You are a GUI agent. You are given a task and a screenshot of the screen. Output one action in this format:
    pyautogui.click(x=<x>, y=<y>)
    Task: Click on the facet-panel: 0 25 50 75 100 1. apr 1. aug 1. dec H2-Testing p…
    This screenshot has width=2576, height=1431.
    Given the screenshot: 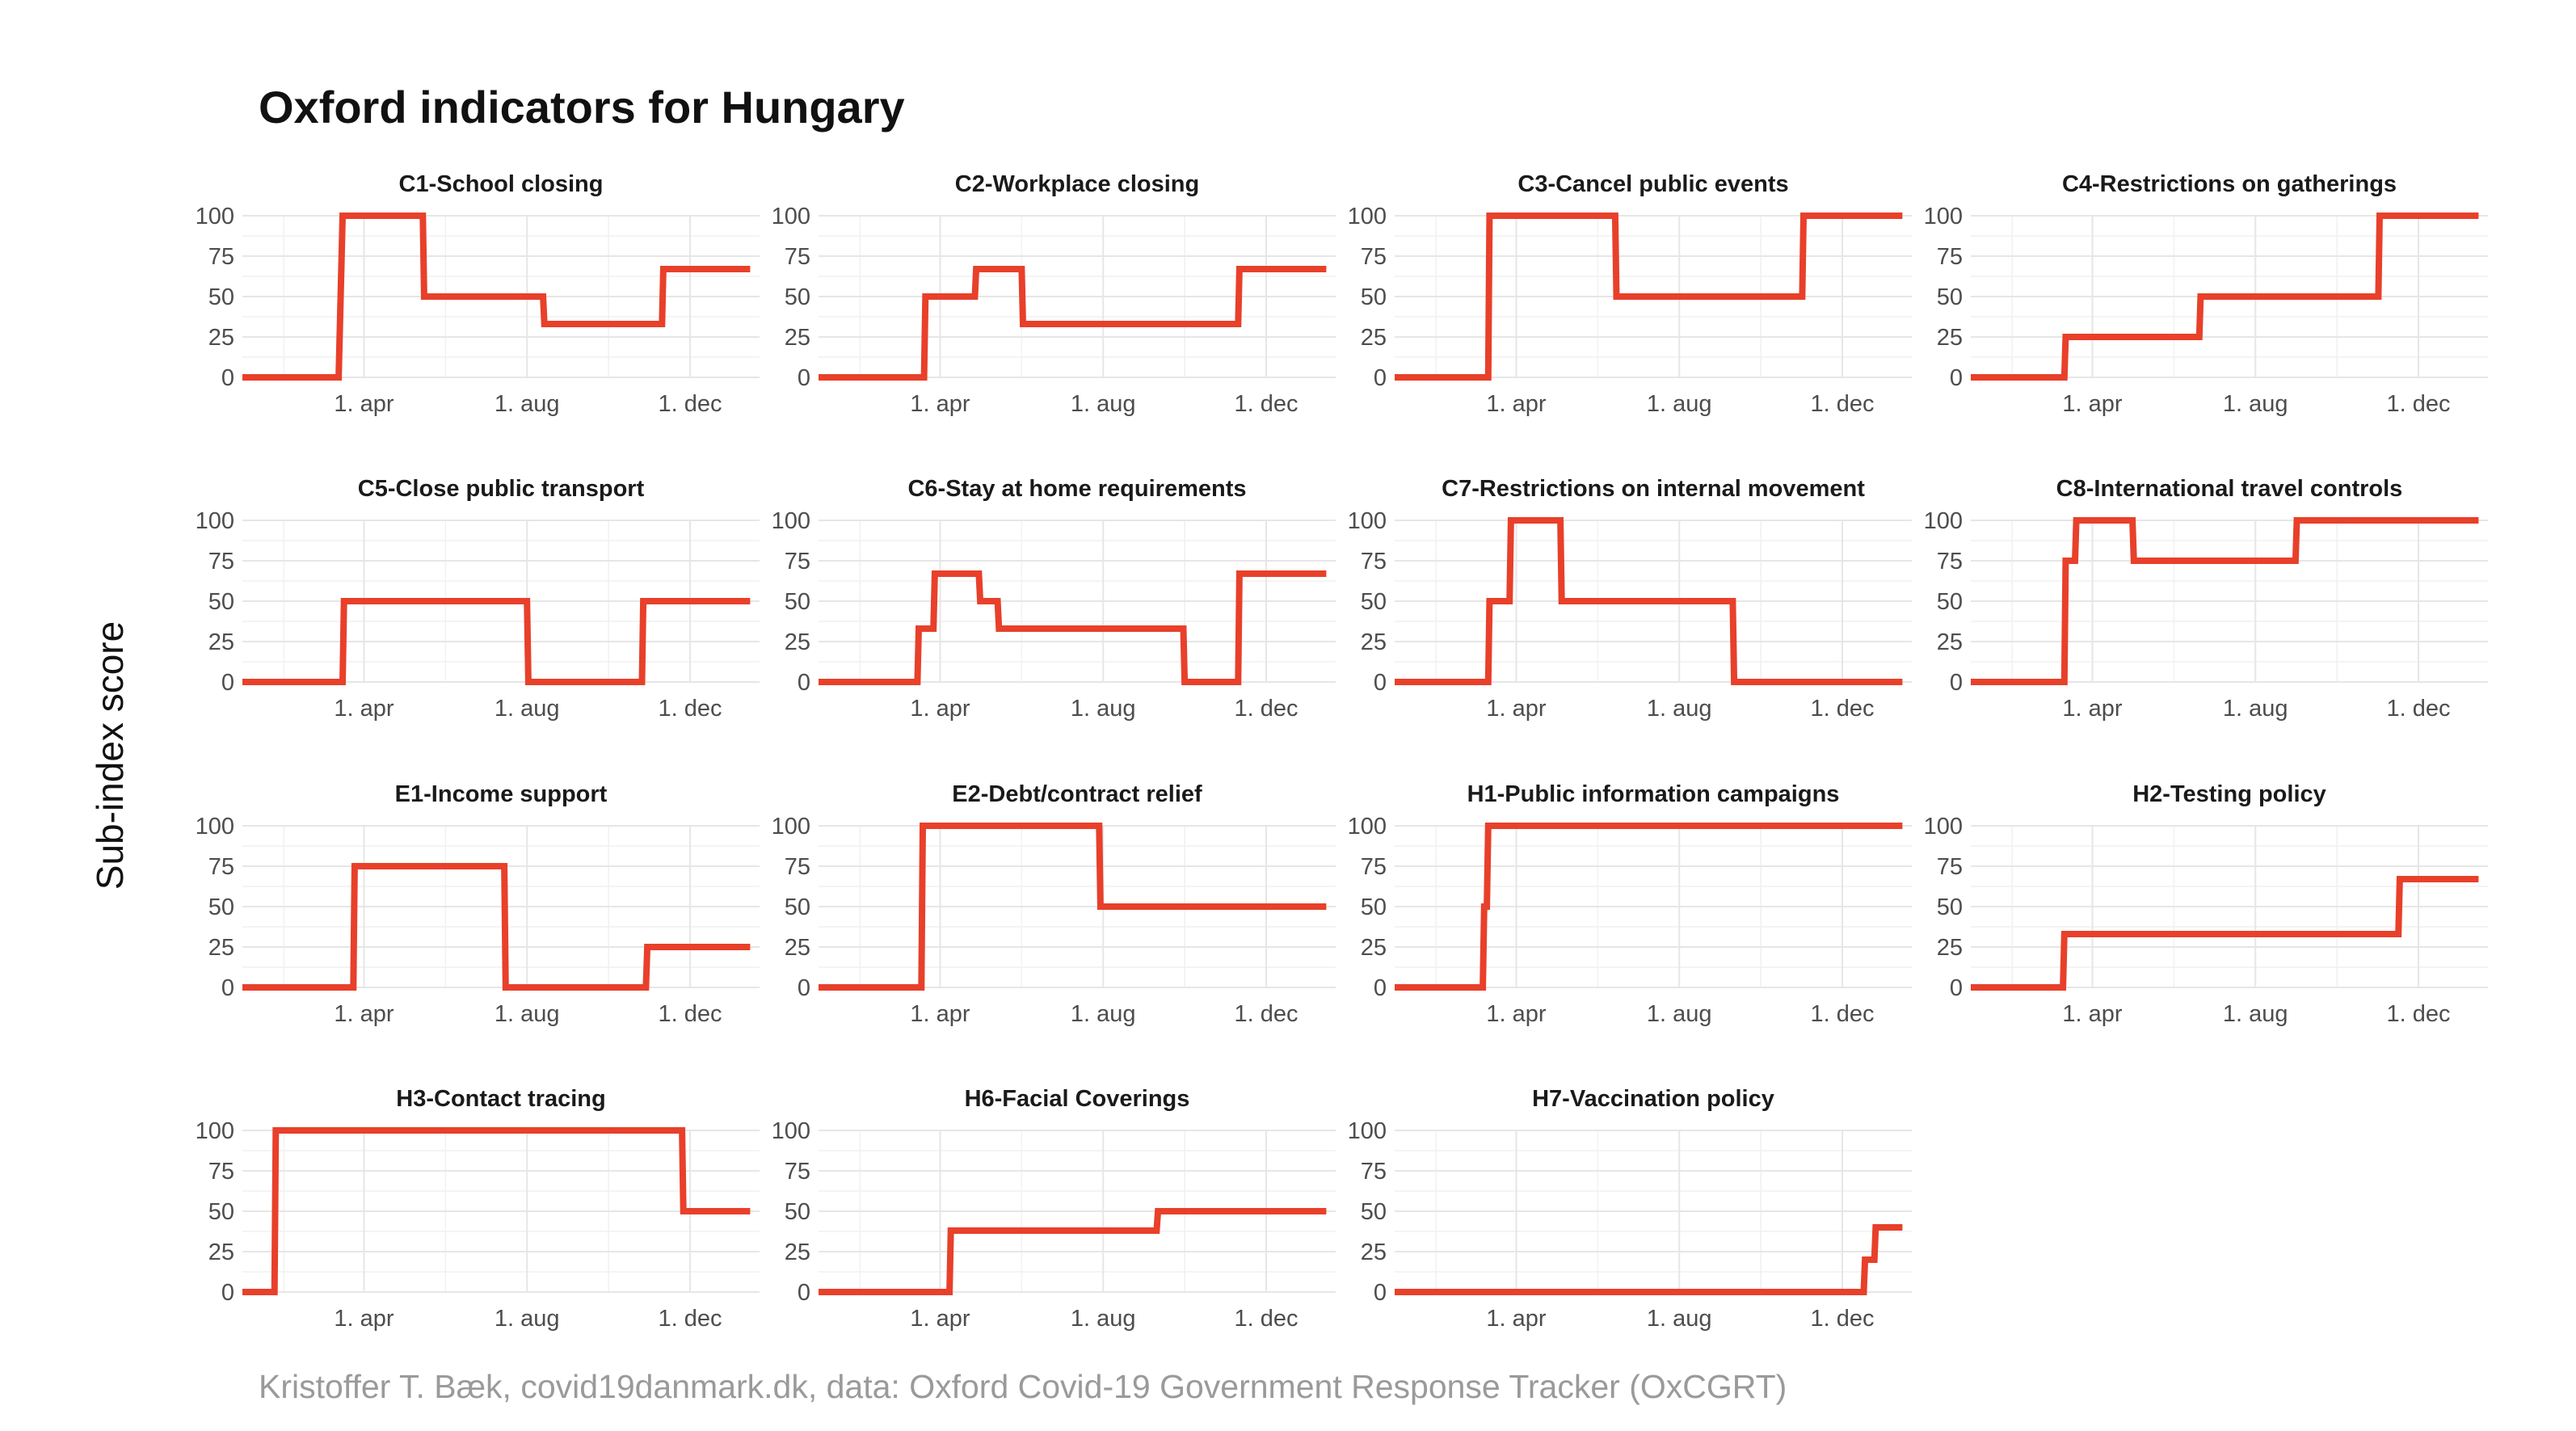 What is the action you would take?
    pyautogui.click(x=2206, y=904)
    